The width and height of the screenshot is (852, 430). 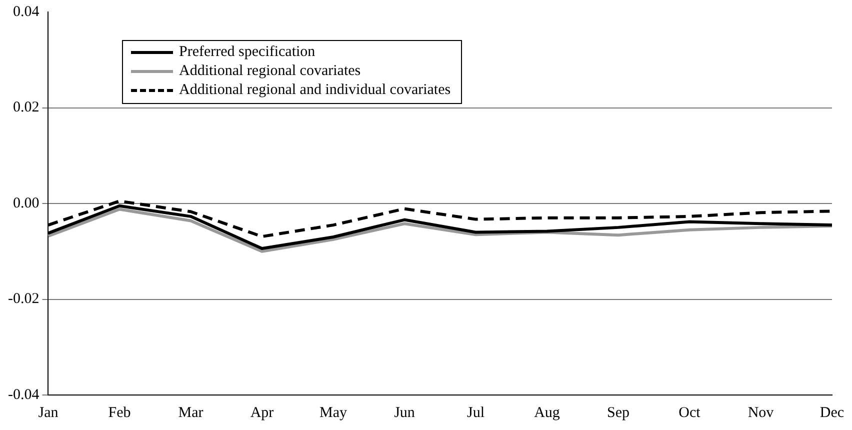 What do you see at coordinates (26, 203) in the screenshot?
I see `y-tick-label: 0.00` at bounding box center [26, 203].